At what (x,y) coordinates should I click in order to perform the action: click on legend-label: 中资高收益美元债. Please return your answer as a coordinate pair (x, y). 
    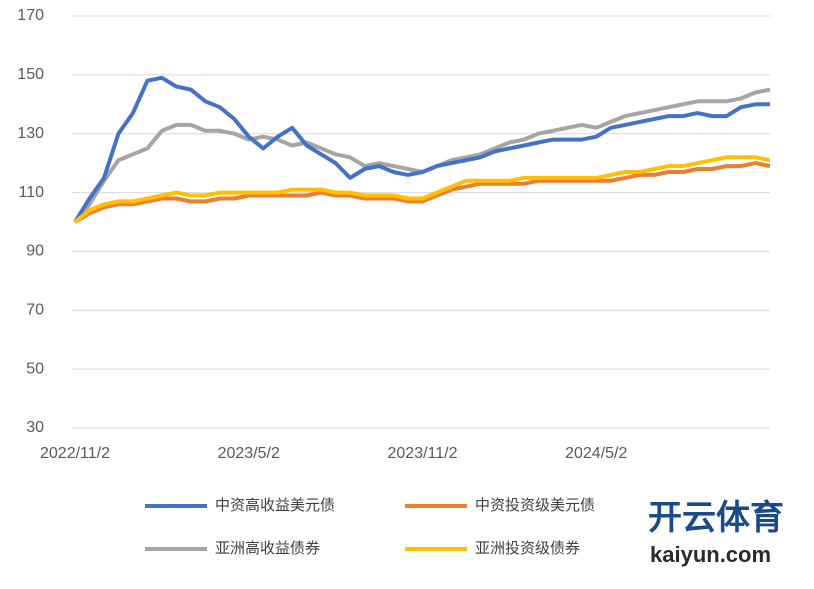
    Looking at the image, I should click on (275, 505).